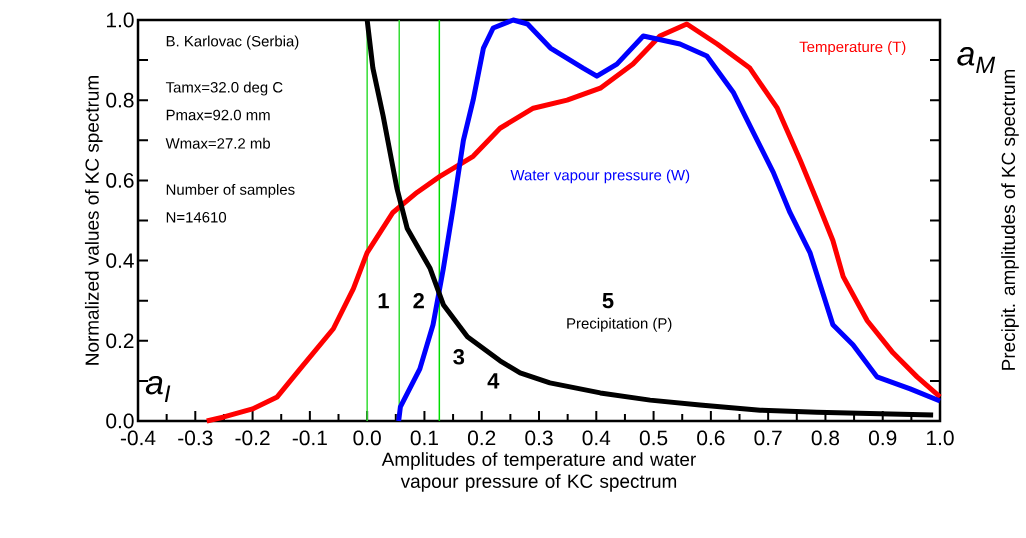  Describe the element at coordinates (120, 421) in the screenshot. I see `y-tick-label: 0.0` at that location.